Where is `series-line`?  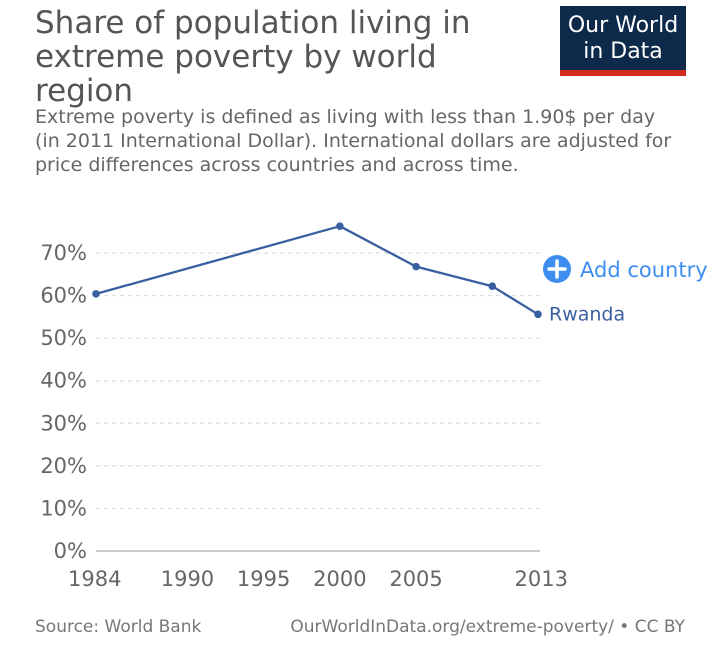 series-line is located at coordinates (317, 270).